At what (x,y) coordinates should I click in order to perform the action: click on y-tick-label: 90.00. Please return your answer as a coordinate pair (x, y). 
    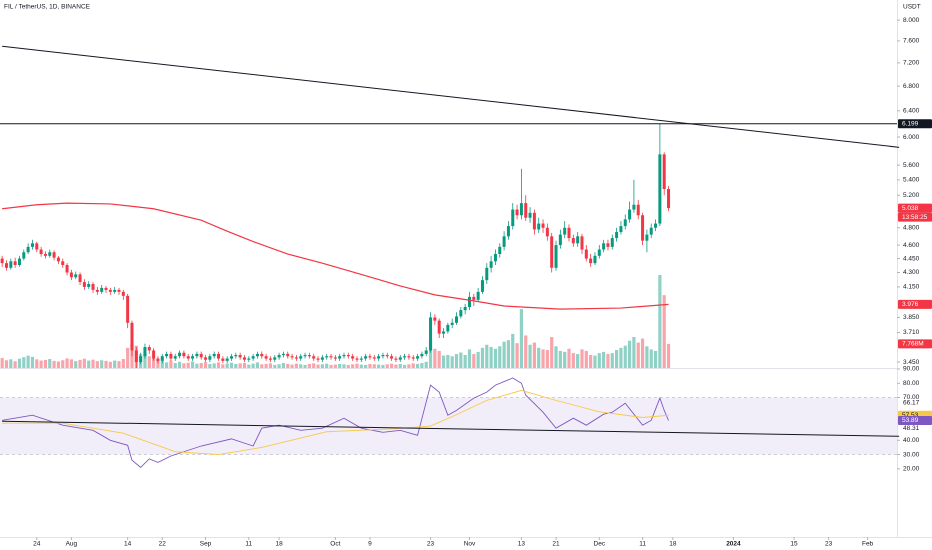
    Looking at the image, I should click on (911, 369).